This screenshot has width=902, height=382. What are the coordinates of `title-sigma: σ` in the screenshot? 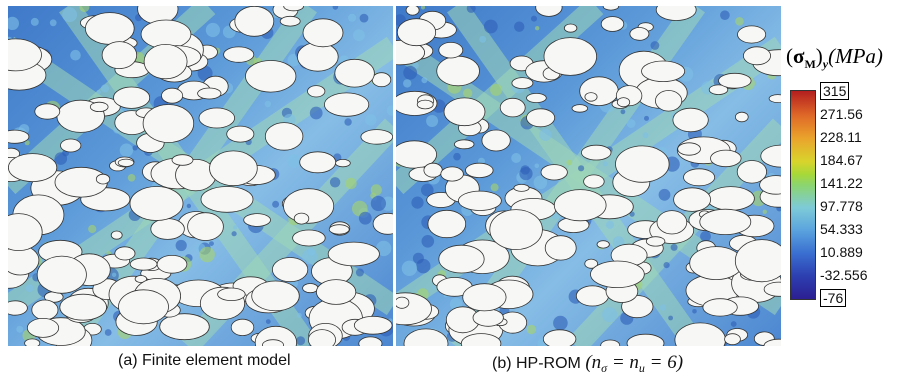 It's located at (799, 56).